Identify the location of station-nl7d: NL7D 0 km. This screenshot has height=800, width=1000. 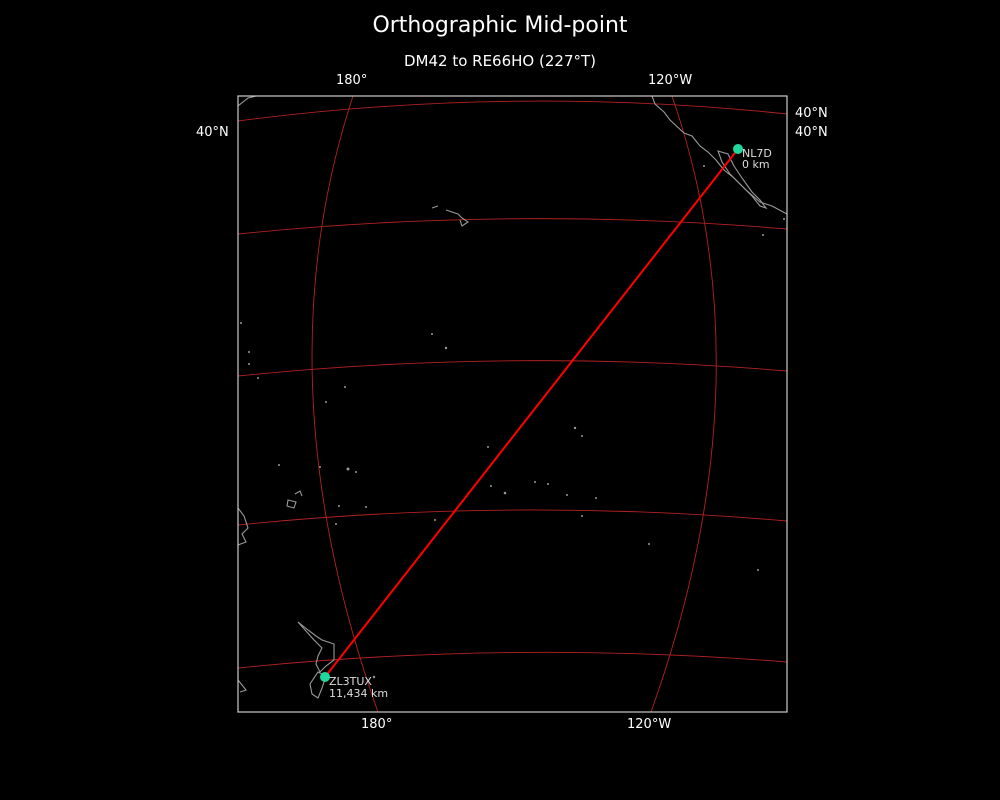
(752, 157).